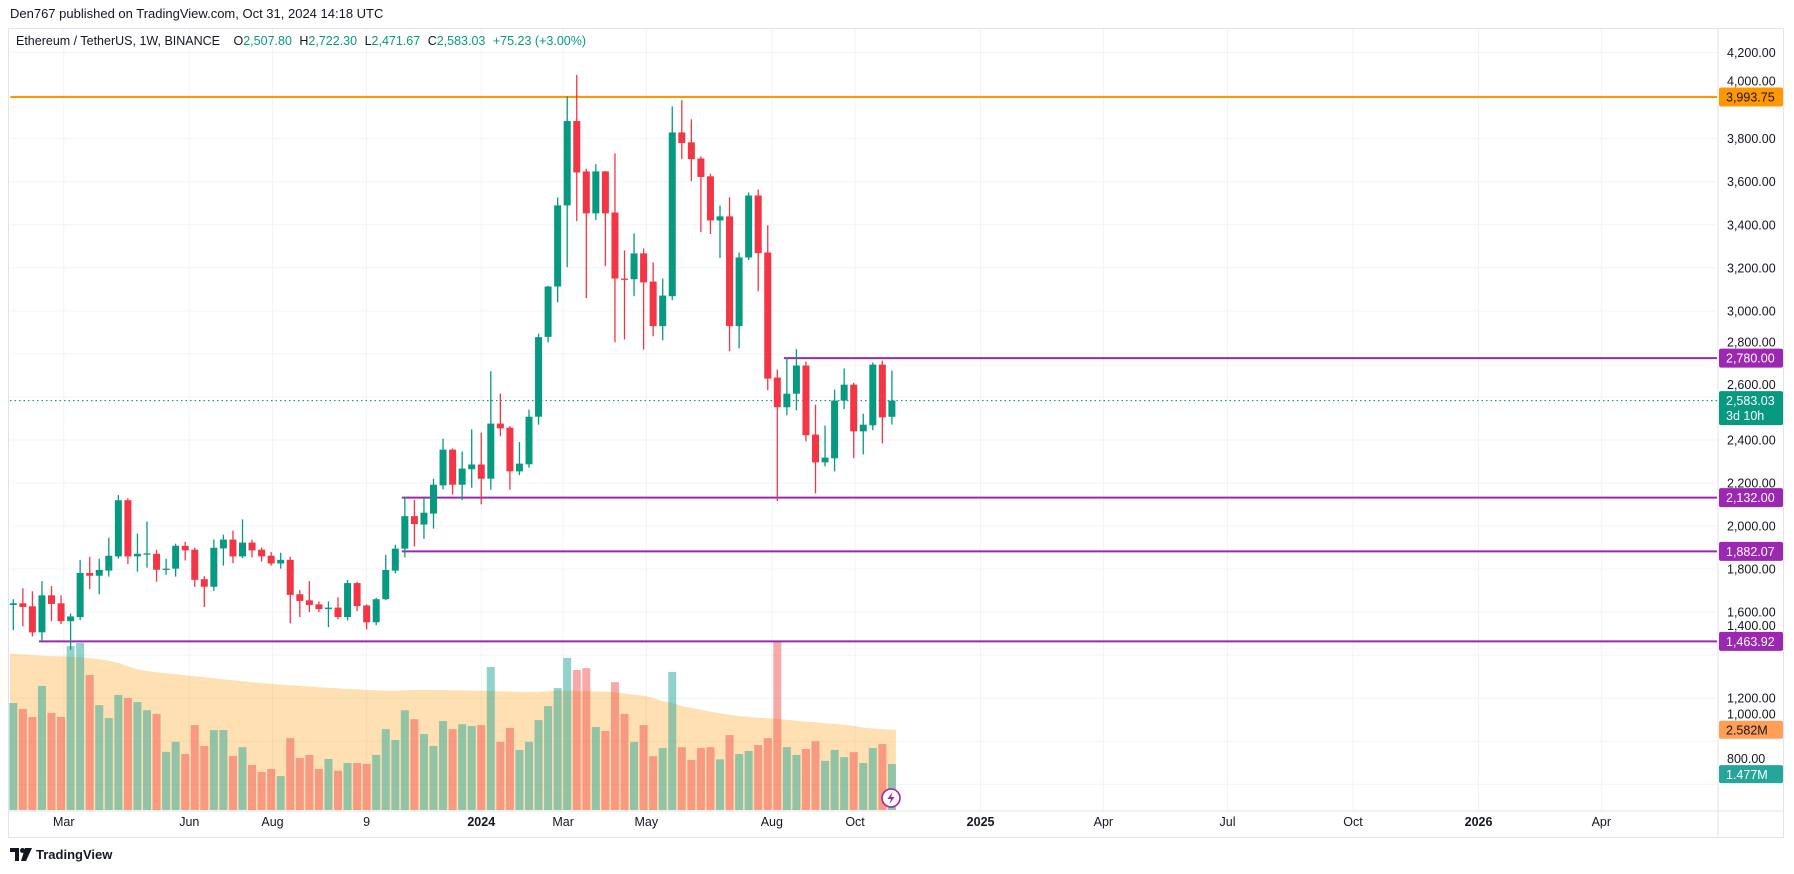 The height and width of the screenshot is (874, 1794). What do you see at coordinates (1751, 641) in the screenshot?
I see `level-price-label: 1,463.92` at bounding box center [1751, 641].